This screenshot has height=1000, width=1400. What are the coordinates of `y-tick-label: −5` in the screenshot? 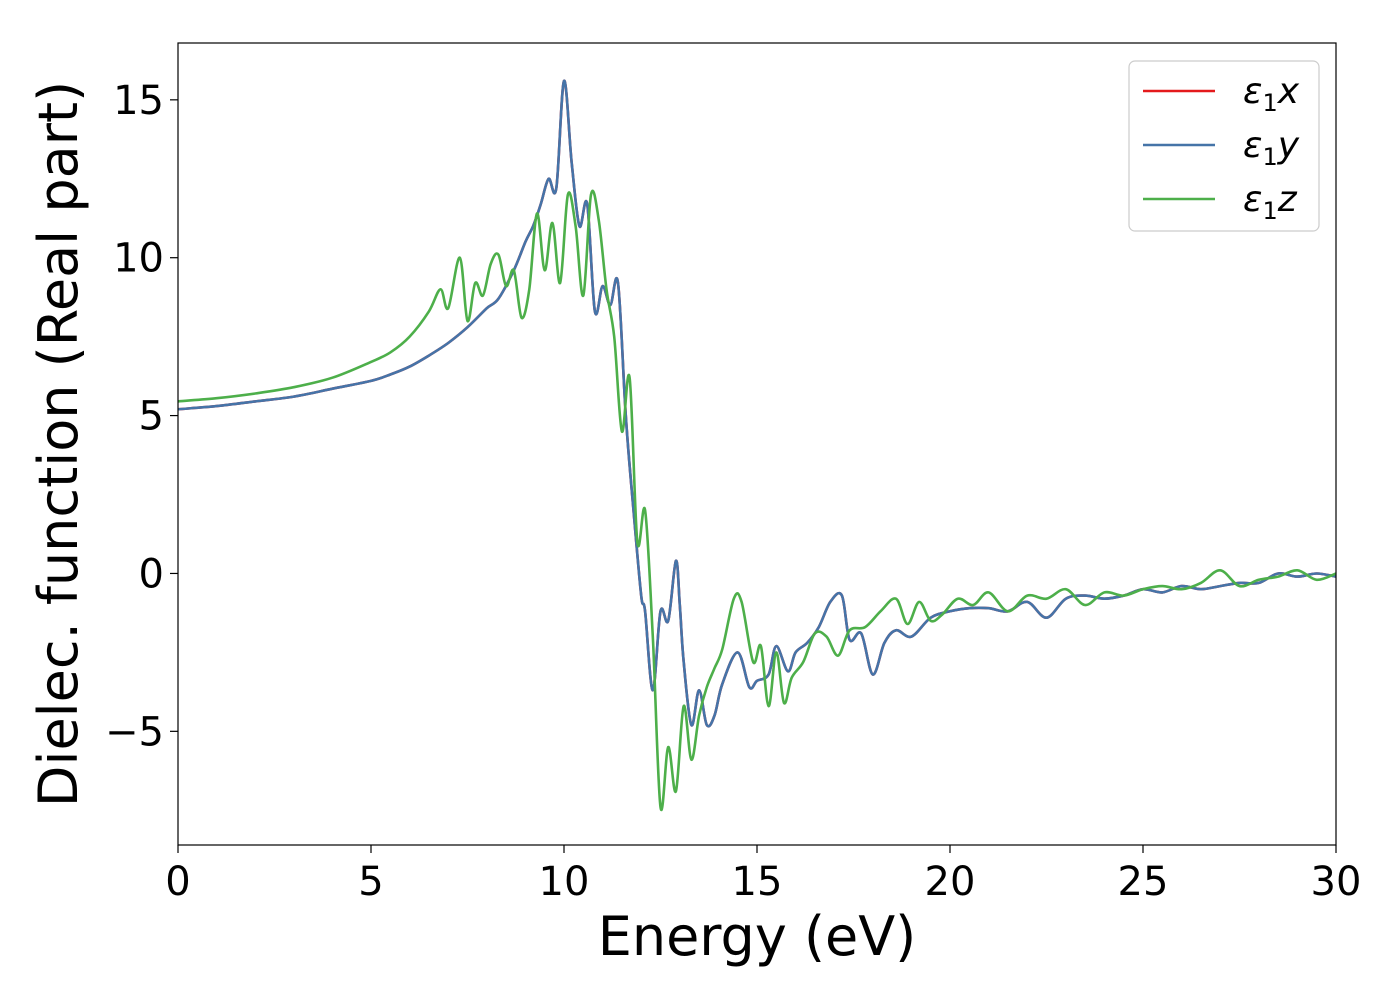 It's located at (134, 732).